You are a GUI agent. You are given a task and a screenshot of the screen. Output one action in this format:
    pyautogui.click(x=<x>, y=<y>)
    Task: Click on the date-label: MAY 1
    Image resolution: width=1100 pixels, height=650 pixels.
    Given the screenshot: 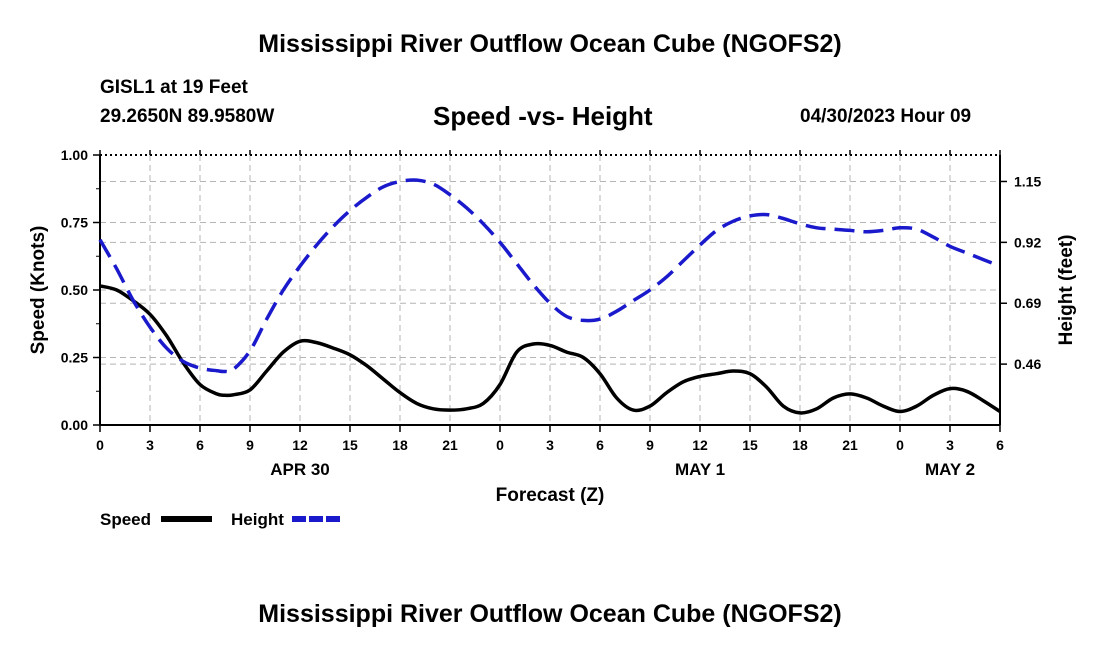 What is the action you would take?
    pyautogui.click(x=700, y=469)
    